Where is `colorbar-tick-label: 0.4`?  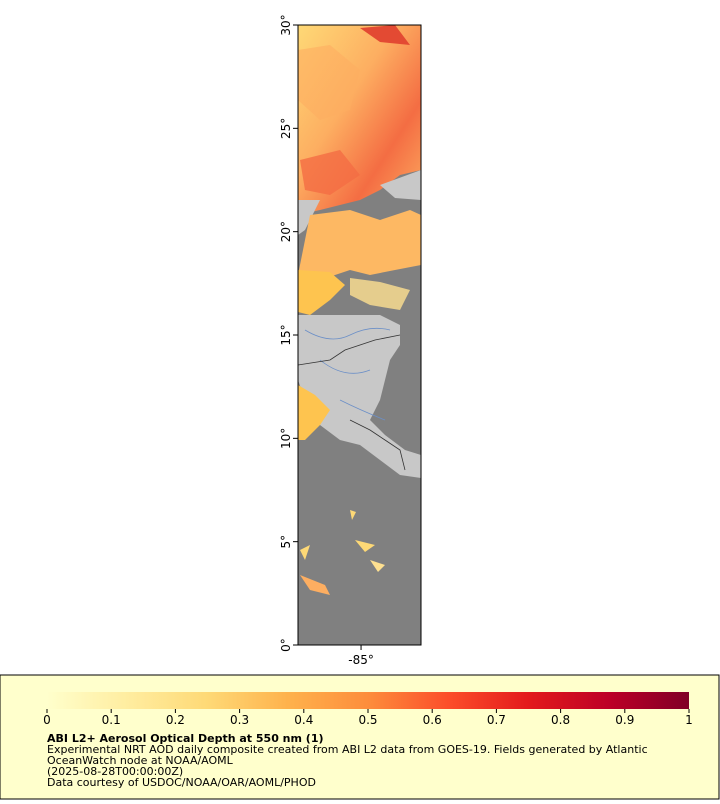
colorbar-tick-label: 0.4 is located at coordinates (303, 720).